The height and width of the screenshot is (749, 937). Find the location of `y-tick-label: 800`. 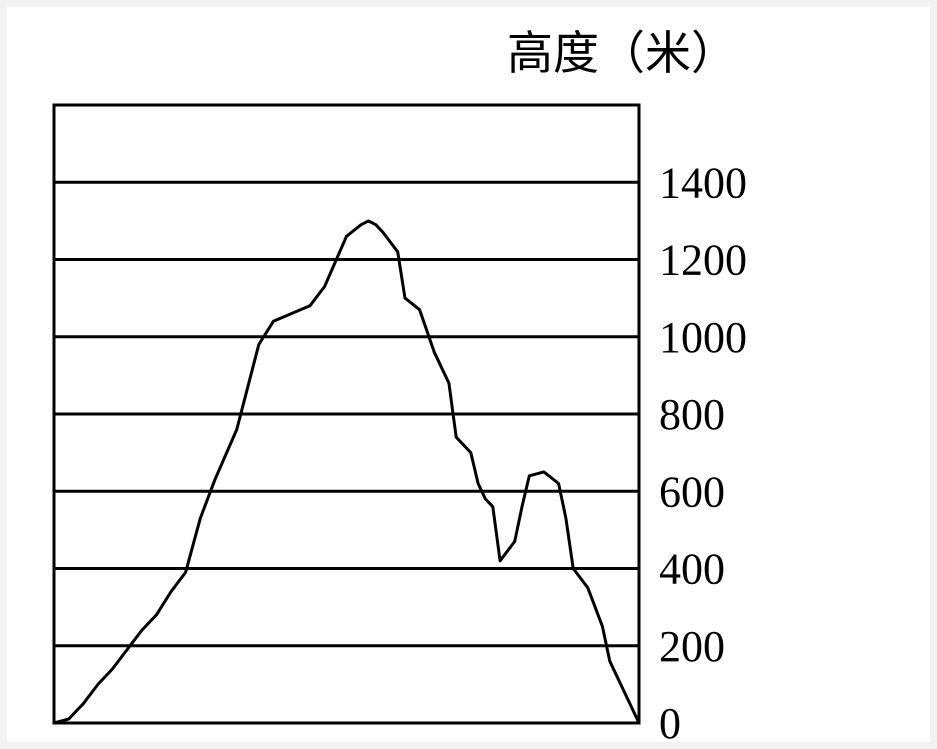

y-tick-label: 800 is located at coordinates (692, 414).